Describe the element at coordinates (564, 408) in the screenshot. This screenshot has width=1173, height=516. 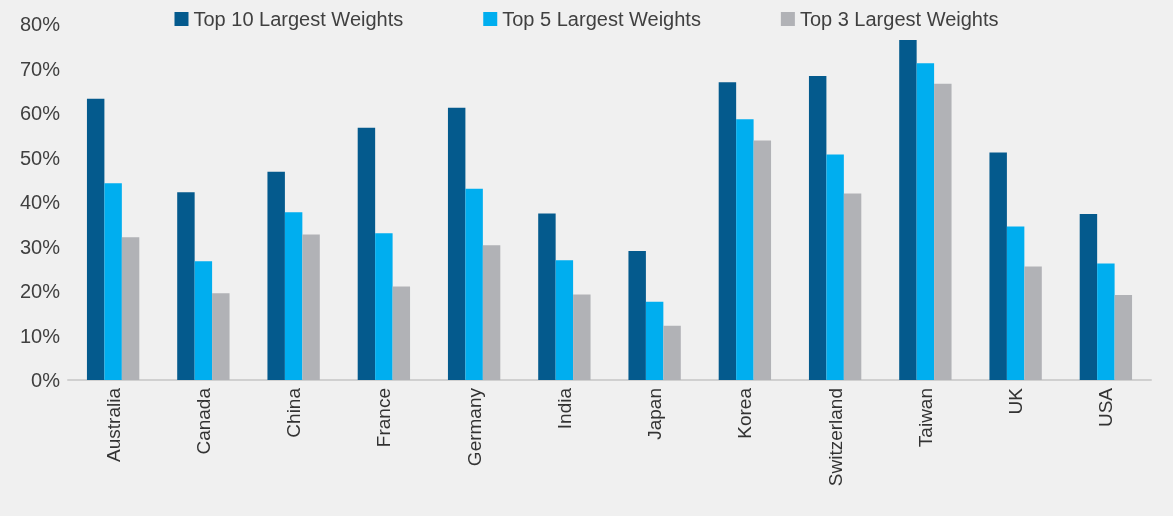
I see `x-tick-label: India` at that location.